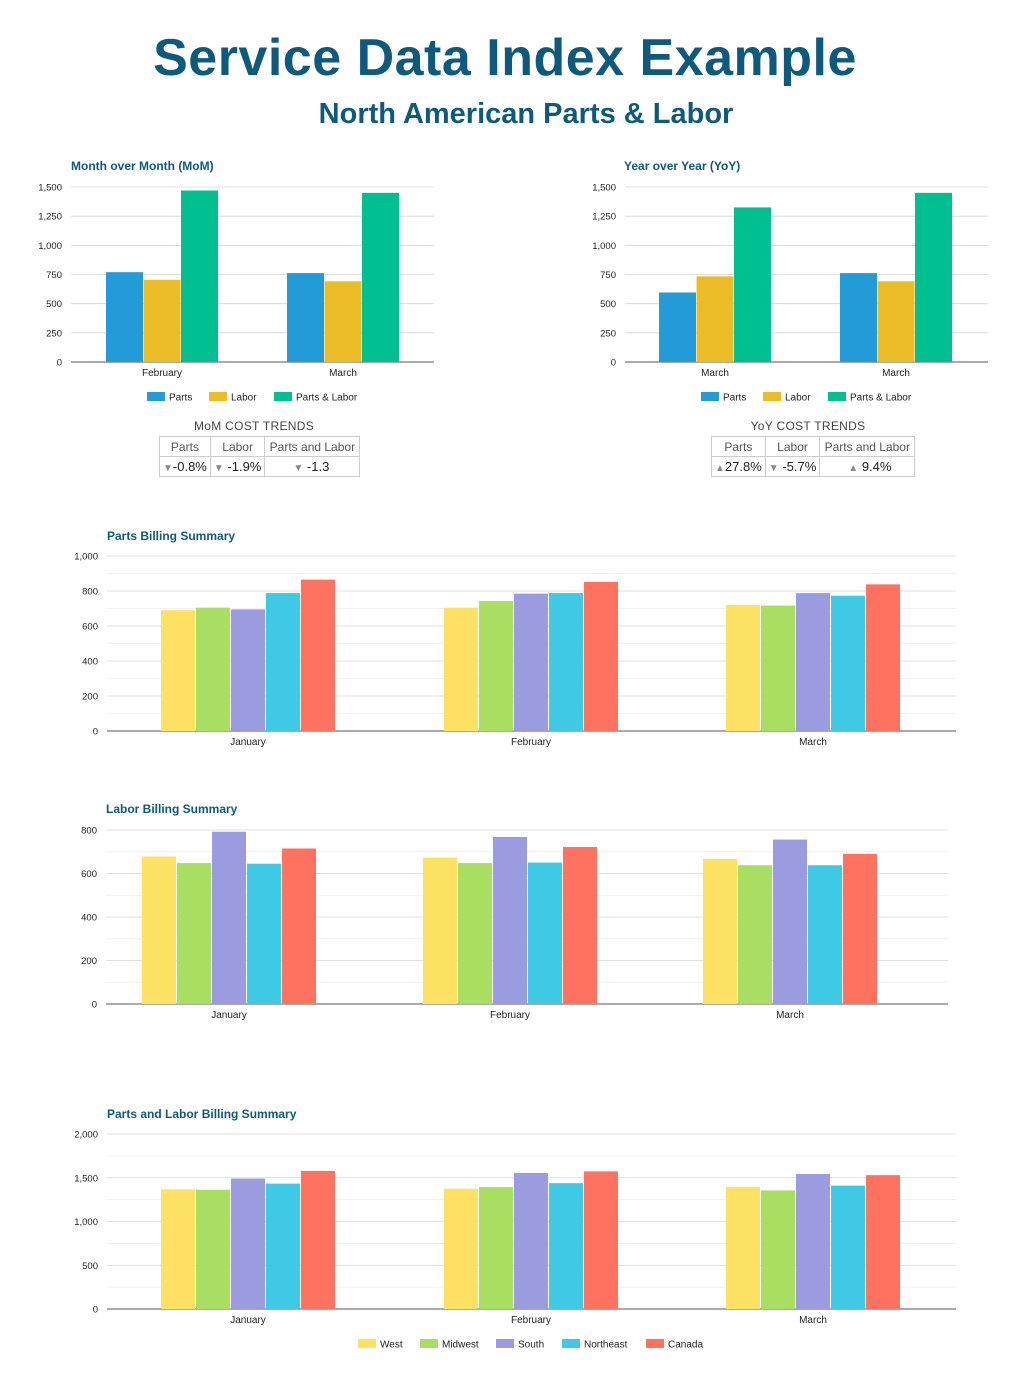 The width and height of the screenshot is (1024, 1393). I want to click on yoy-trends-title: YoY COST TRENDS, so click(808, 426).